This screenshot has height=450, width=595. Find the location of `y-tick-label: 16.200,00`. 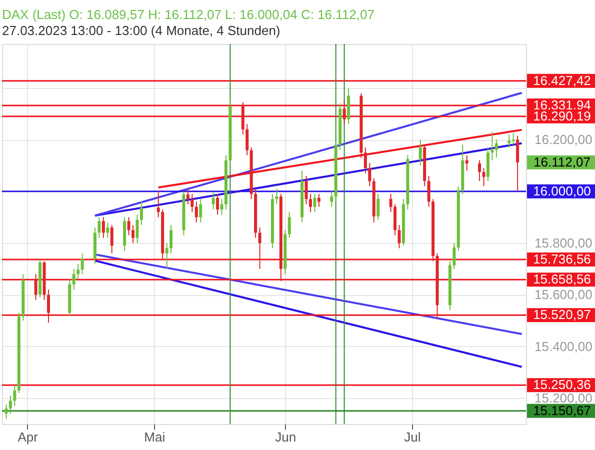

y-tick-label: 16.200,00 is located at coordinates (563, 140).